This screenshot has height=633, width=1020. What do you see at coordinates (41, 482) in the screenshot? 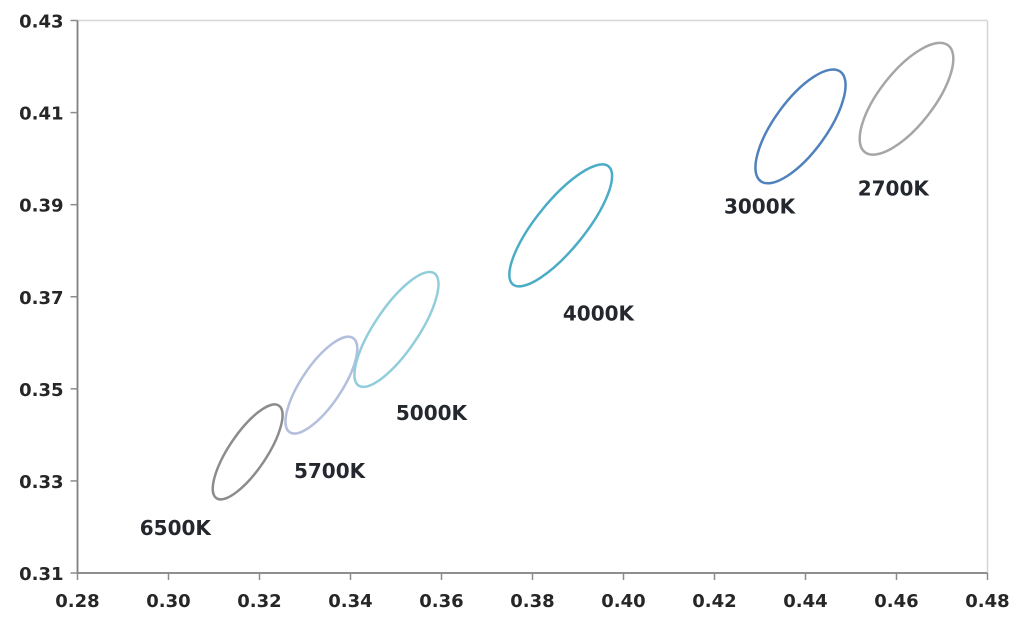
I see `y-tick-label: 0.33` at bounding box center [41, 482].